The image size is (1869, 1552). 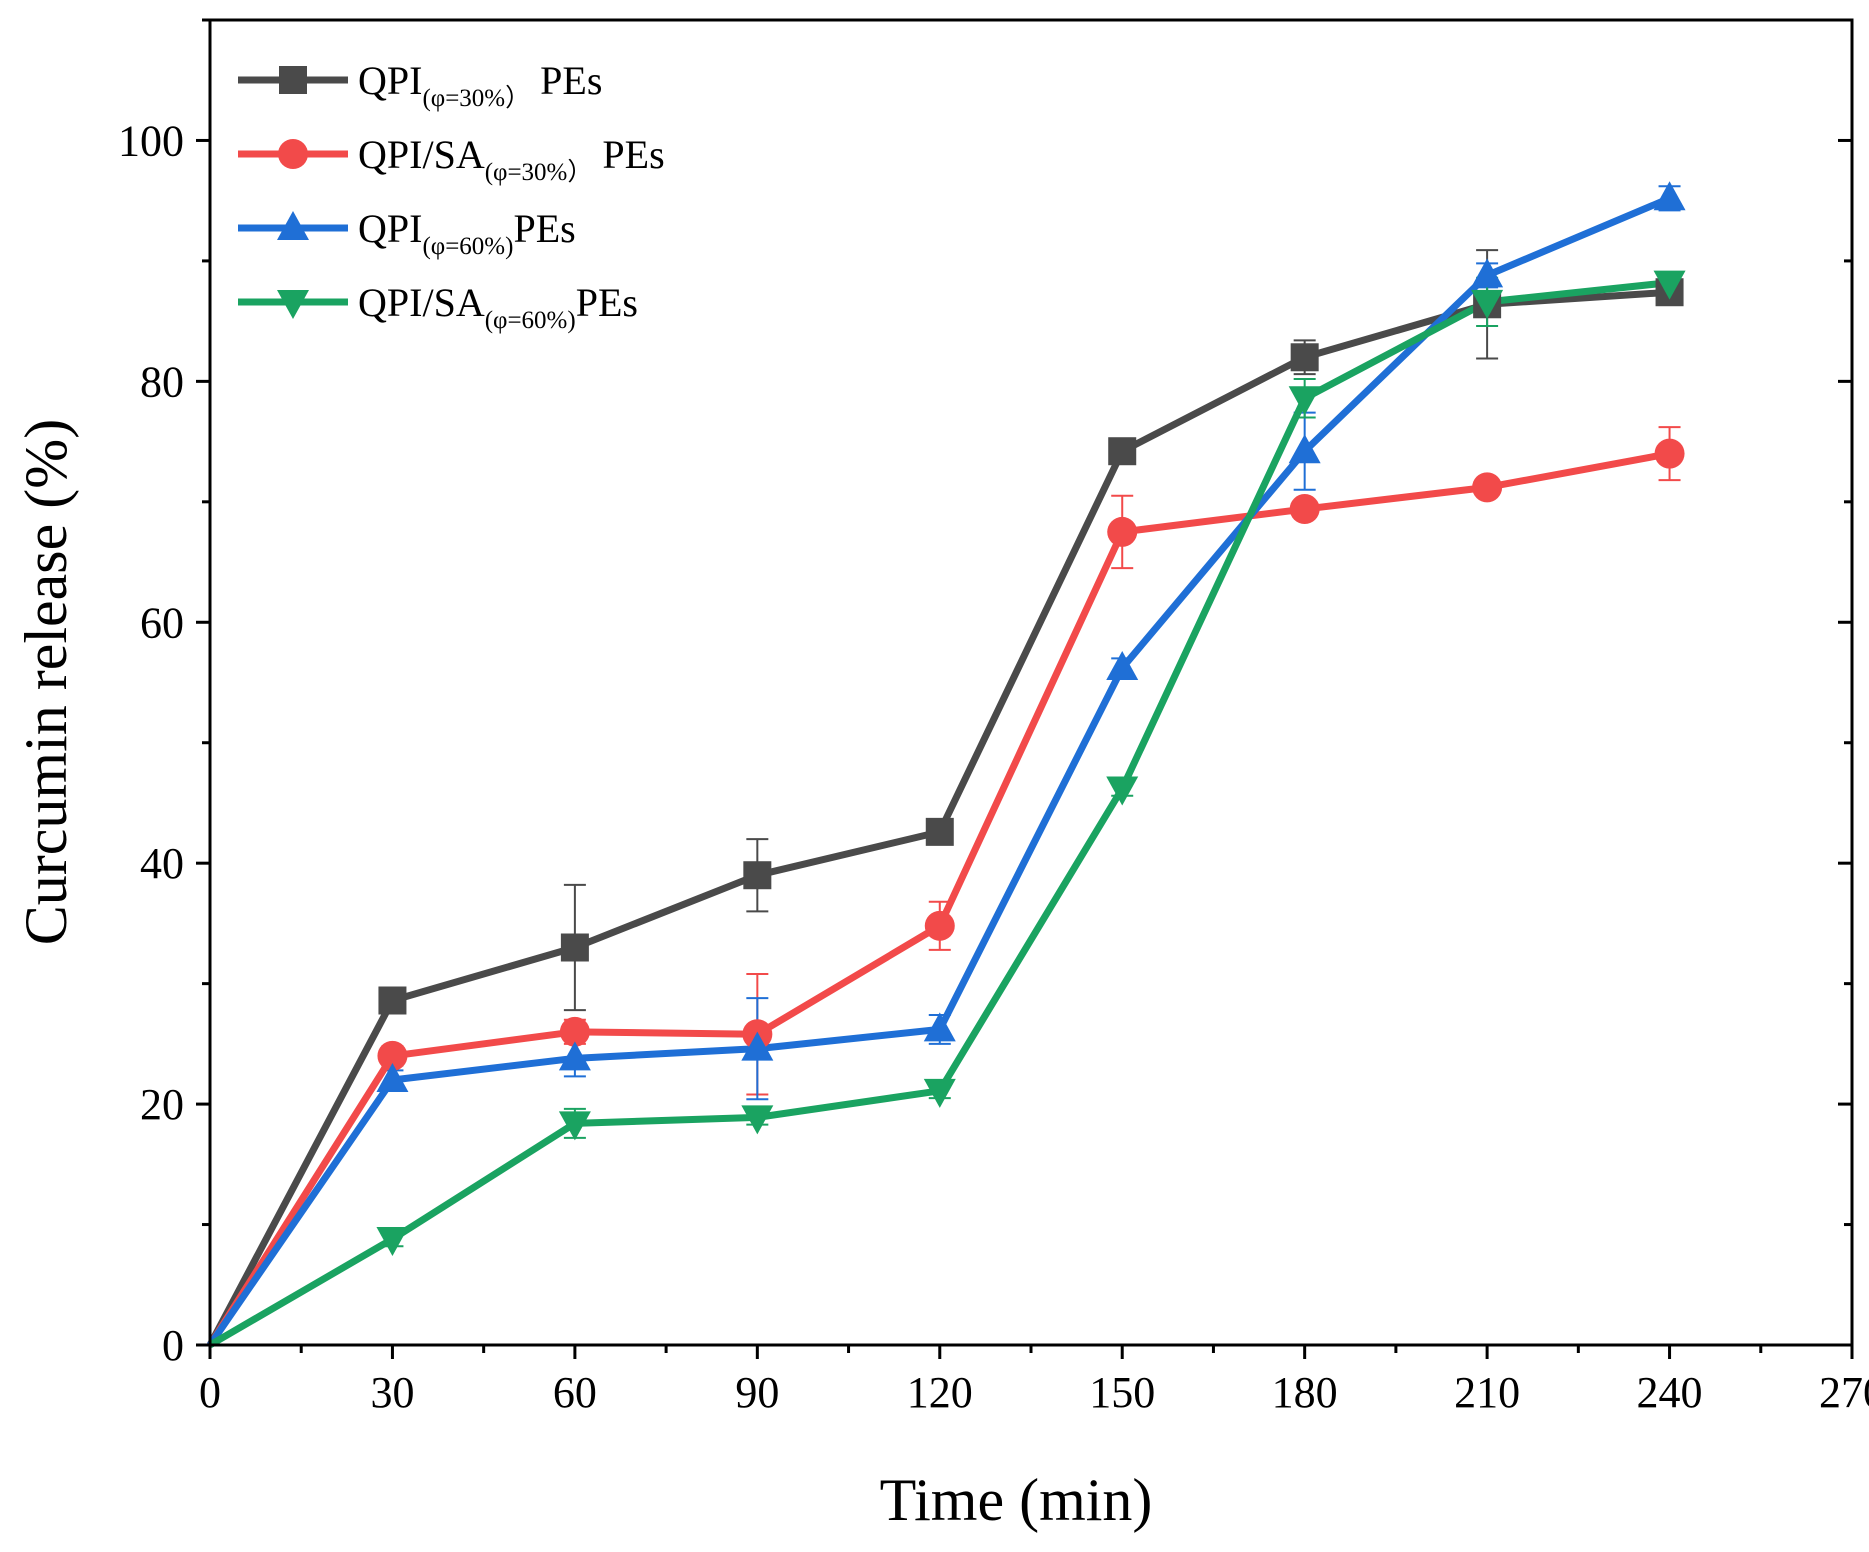 I want to click on x-axis-title: Time (min), so click(x=1016, y=1500).